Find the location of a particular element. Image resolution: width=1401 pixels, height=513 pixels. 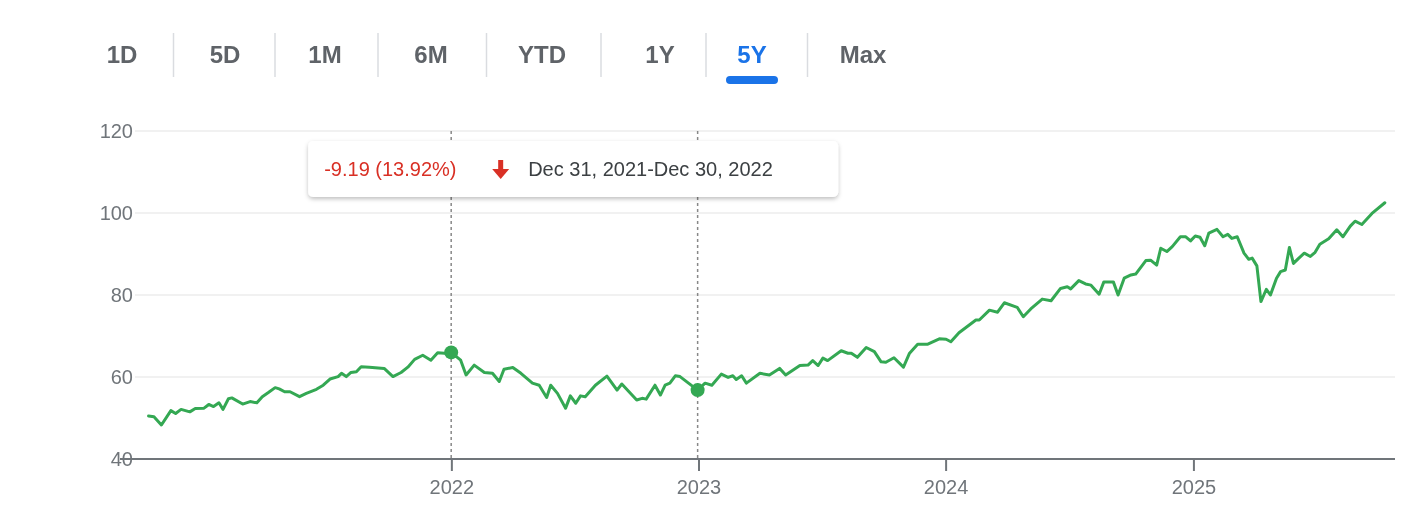

x-tick-label: 2023 is located at coordinates (699, 487).